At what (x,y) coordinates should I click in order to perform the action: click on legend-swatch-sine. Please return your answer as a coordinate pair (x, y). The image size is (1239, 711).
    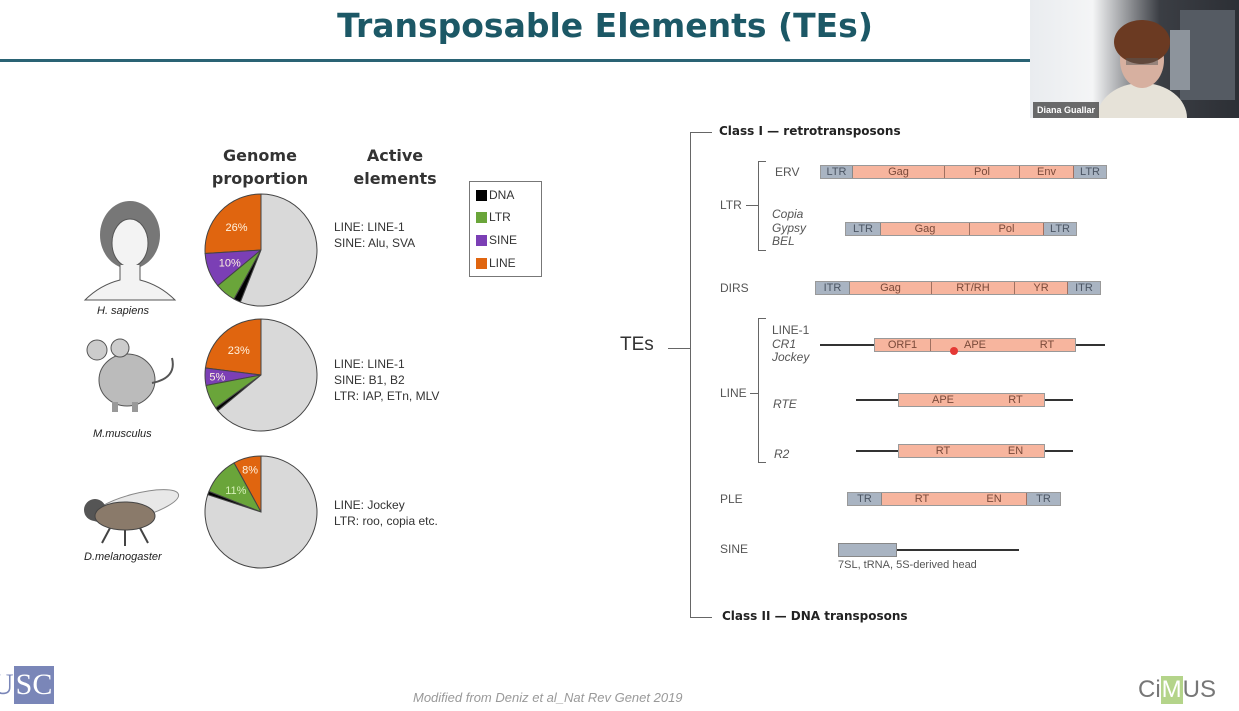
    Looking at the image, I should click on (481, 240).